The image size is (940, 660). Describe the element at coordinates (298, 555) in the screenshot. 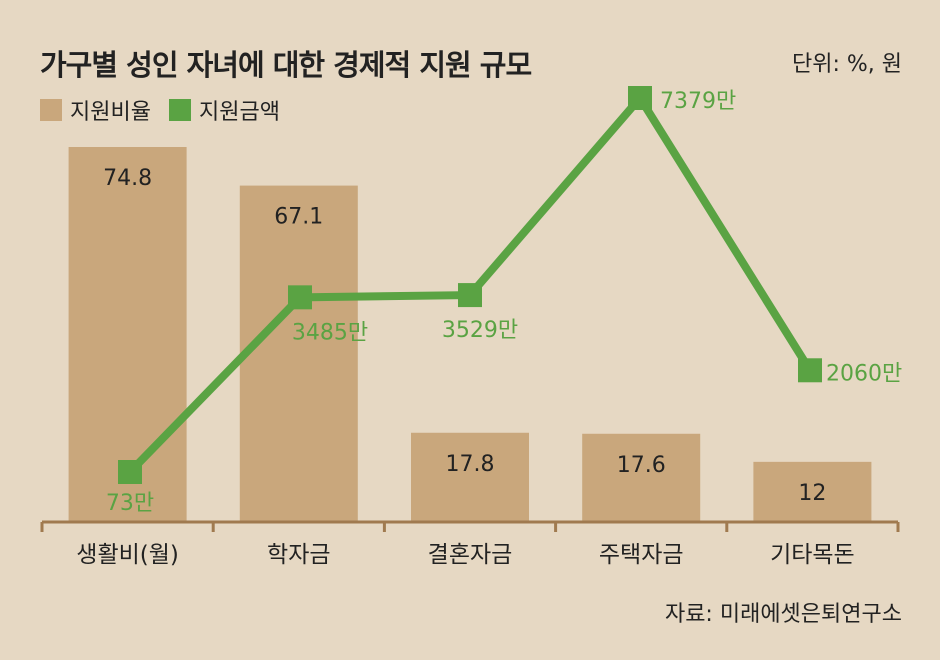

I see `x-tick-label-1: 학자금` at that location.